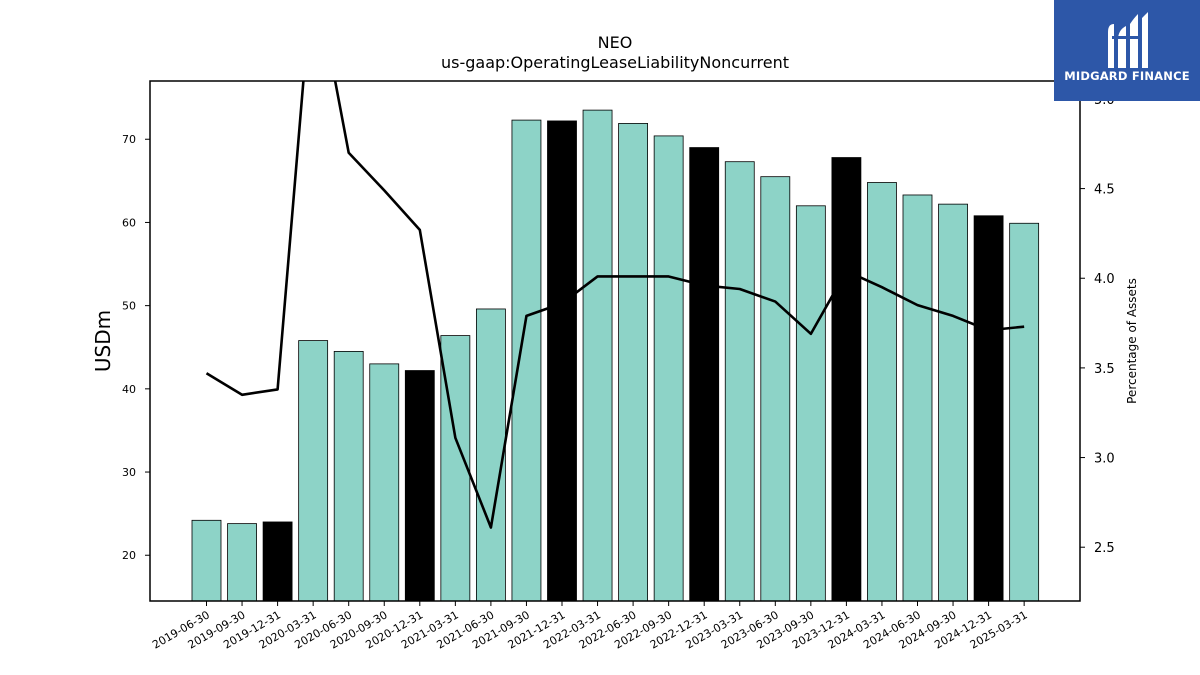 This screenshot has height=675, width=1200. I want to click on y-tick-label: 30, so click(129, 472).